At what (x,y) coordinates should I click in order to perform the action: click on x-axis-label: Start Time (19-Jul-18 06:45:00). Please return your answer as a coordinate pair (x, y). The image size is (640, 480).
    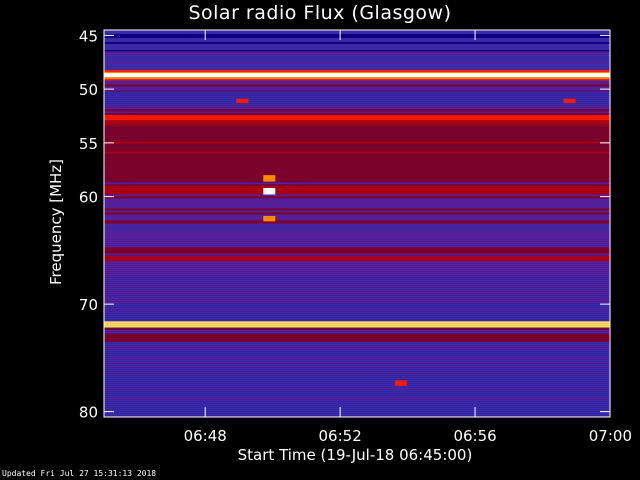
    Looking at the image, I should click on (355, 455).